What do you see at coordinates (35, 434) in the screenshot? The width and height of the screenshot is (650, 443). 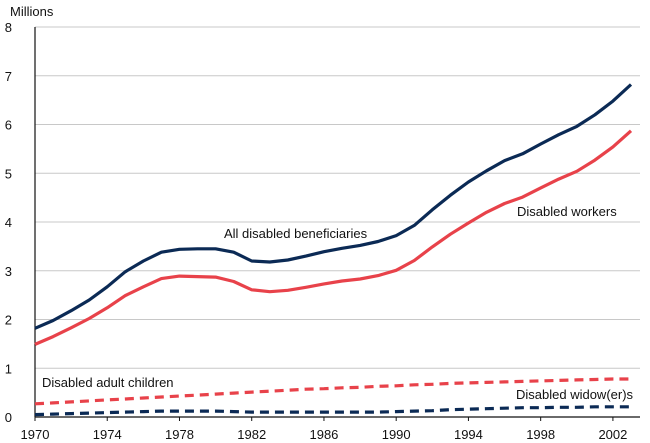 I see `x-tick-label-1970: 1970` at bounding box center [35, 434].